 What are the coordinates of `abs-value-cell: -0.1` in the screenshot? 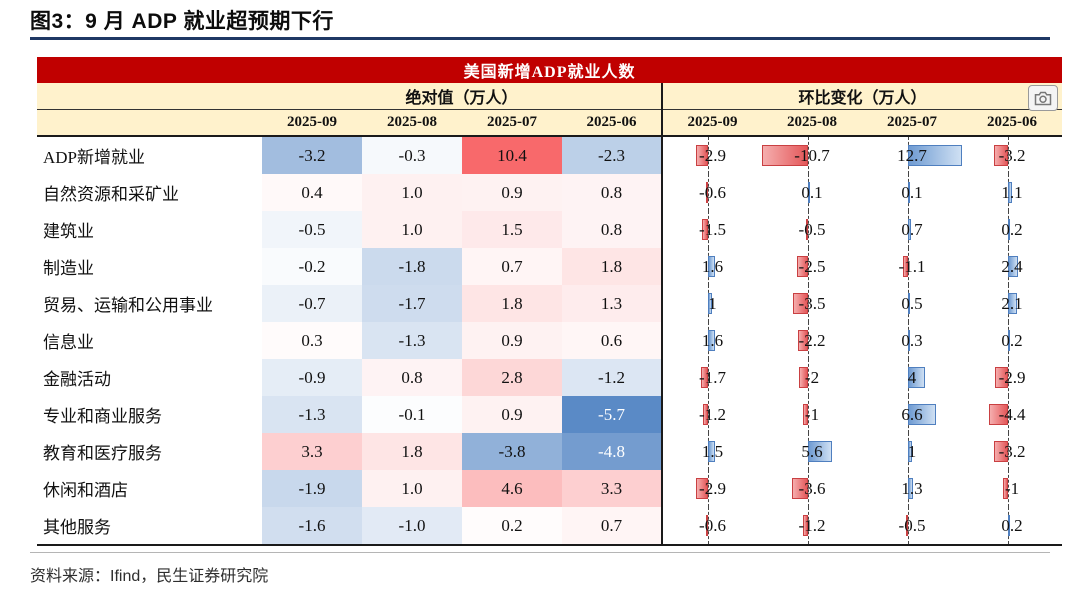 It's located at (412, 414).